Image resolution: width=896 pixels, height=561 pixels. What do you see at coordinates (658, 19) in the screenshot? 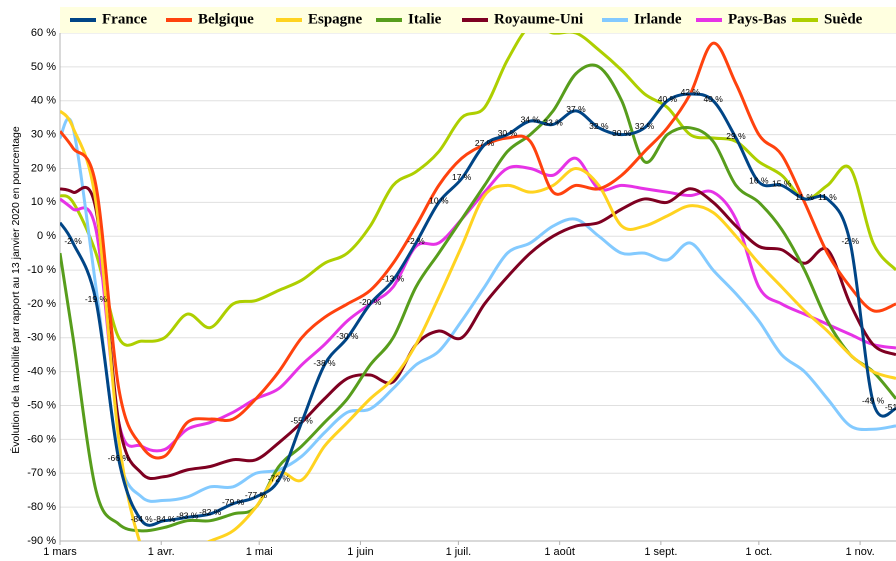
I see `legend-label: Irlande` at bounding box center [658, 19].